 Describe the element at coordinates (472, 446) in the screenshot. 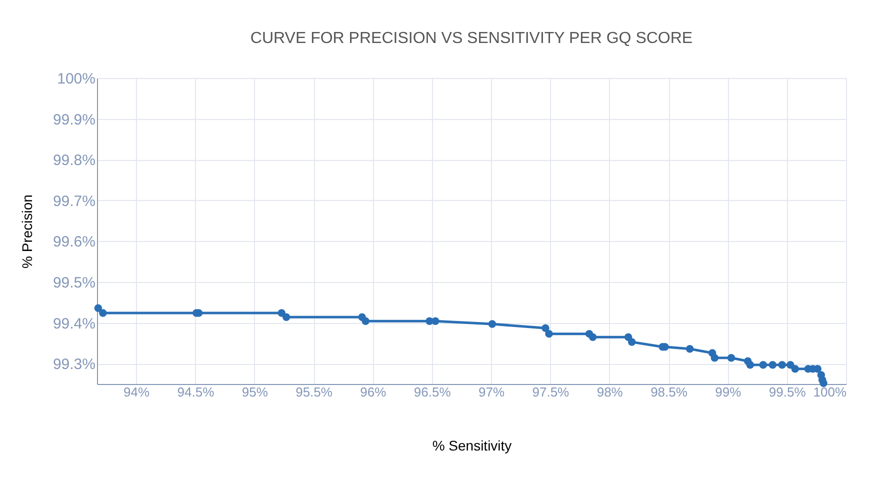

I see `x-axis-title: % Sensitivity` at that location.